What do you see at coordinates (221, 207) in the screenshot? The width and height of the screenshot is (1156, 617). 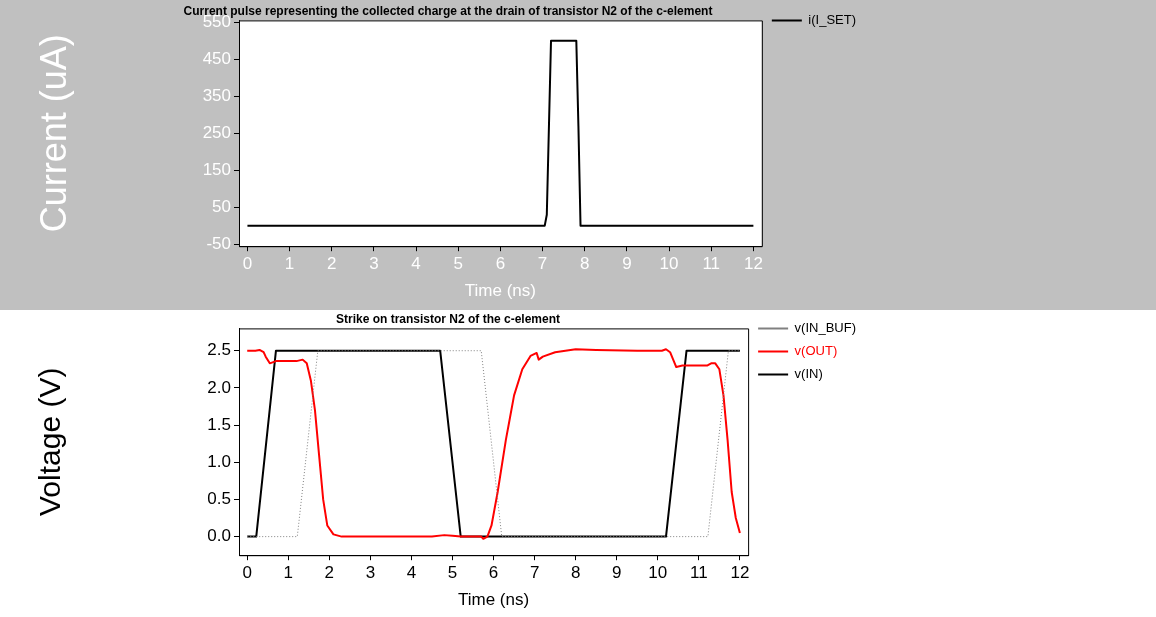 I see `y-tick-label: 50` at bounding box center [221, 207].